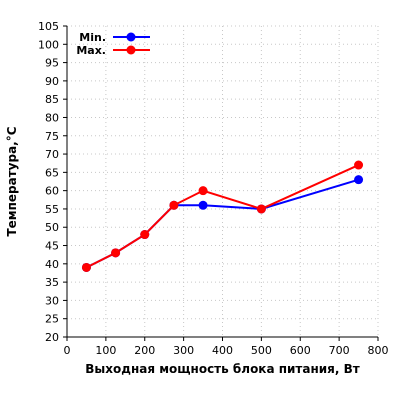  Describe the element at coordinates (52, 136) in the screenshot. I see `y-tick-label: 75` at that location.